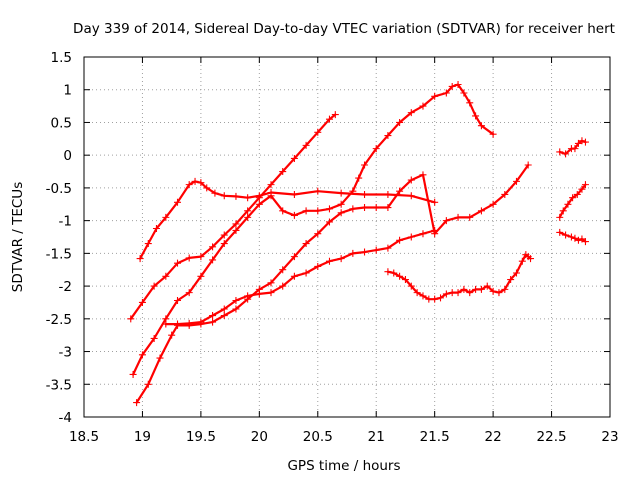 This screenshot has width=640, height=480. Describe the element at coordinates (67, 156) in the screenshot. I see `y-tick-label: 0` at that location.